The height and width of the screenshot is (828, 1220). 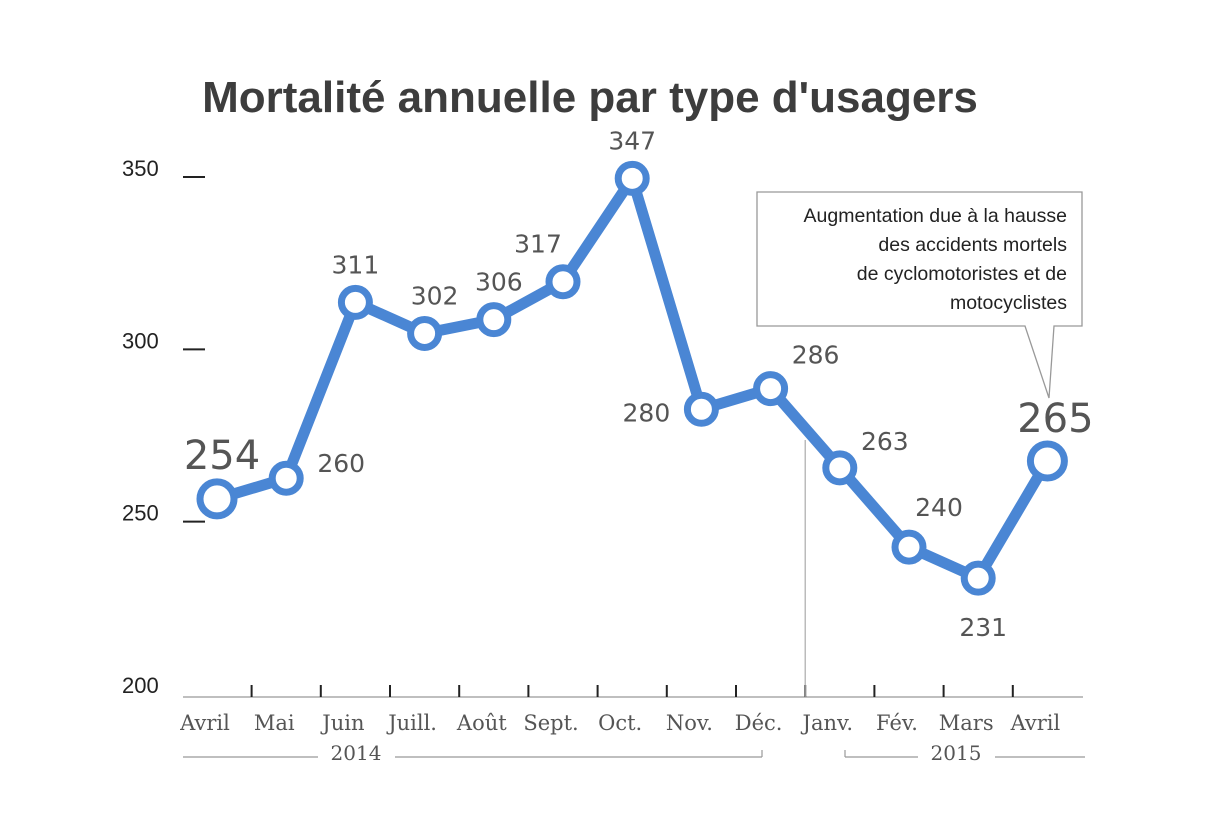 What do you see at coordinates (140, 513) in the screenshot?
I see `y-tick-label: 250` at bounding box center [140, 513].